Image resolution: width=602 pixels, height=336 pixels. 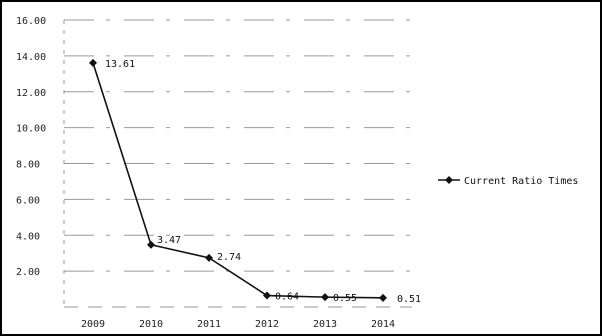 I want to click on data-label-2010: 3.47, so click(x=169, y=240).